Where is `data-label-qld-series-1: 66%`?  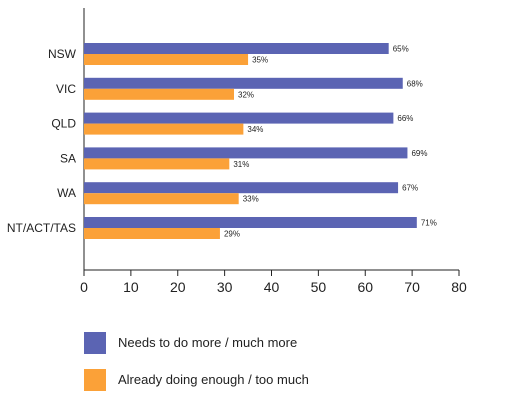
data-label-qld-series-1: 66% is located at coordinates (405, 118).